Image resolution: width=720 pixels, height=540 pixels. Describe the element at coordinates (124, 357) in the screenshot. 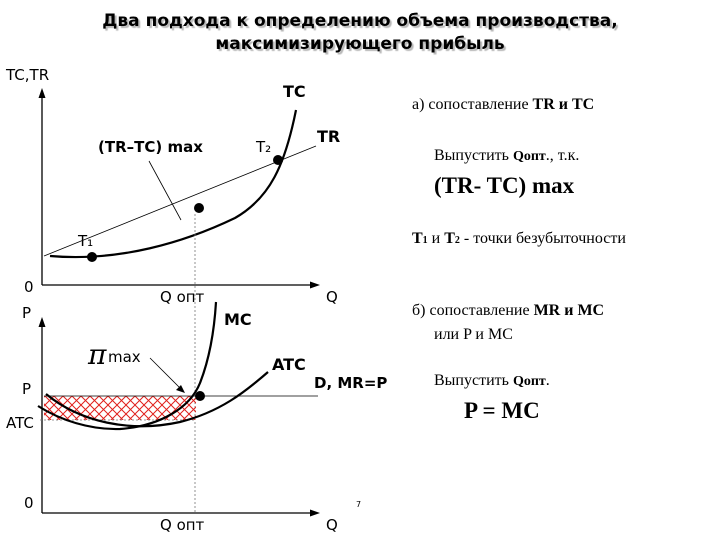

I see `pi-max-label: max` at that location.